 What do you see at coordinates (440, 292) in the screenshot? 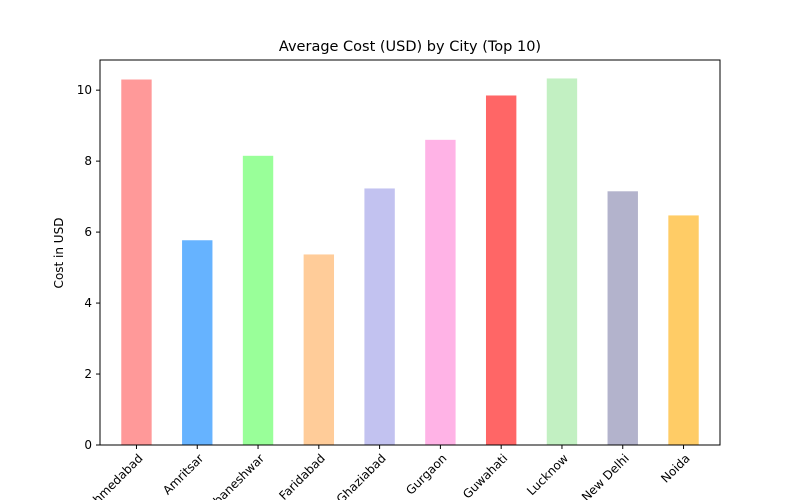
I see `bar-gurgaon` at bounding box center [440, 292].